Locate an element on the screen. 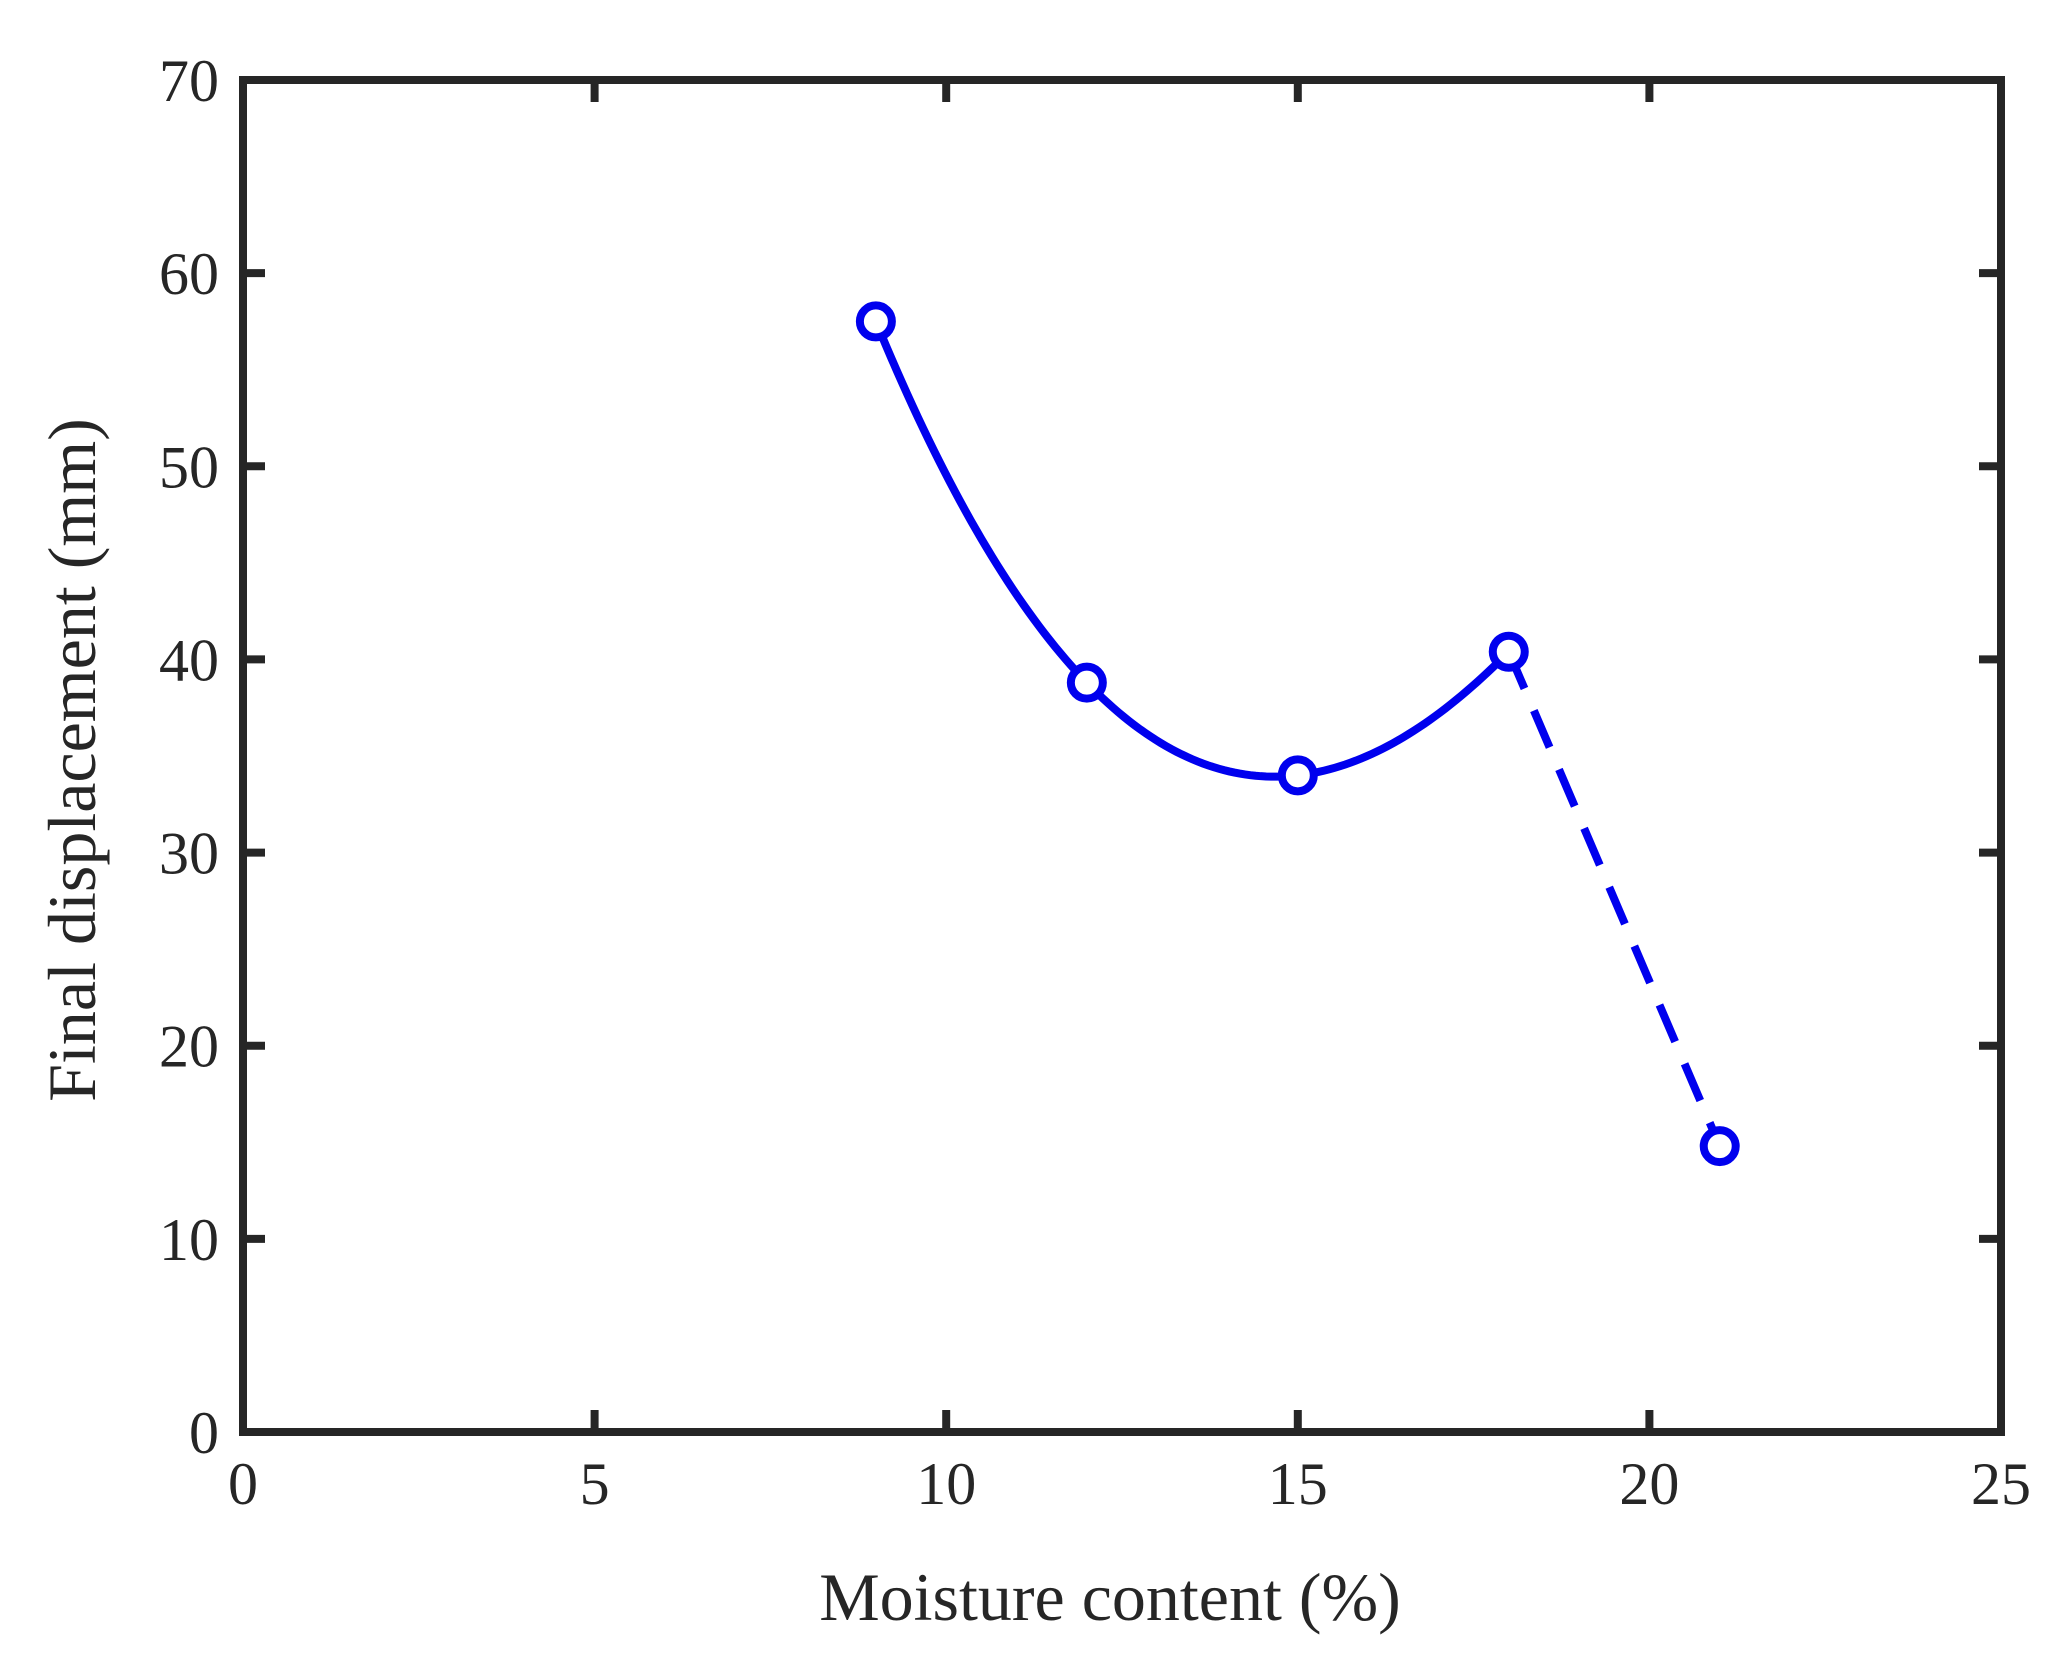 This screenshot has width=2058, height=1675. x-tick-label: 0 is located at coordinates (243, 1484).